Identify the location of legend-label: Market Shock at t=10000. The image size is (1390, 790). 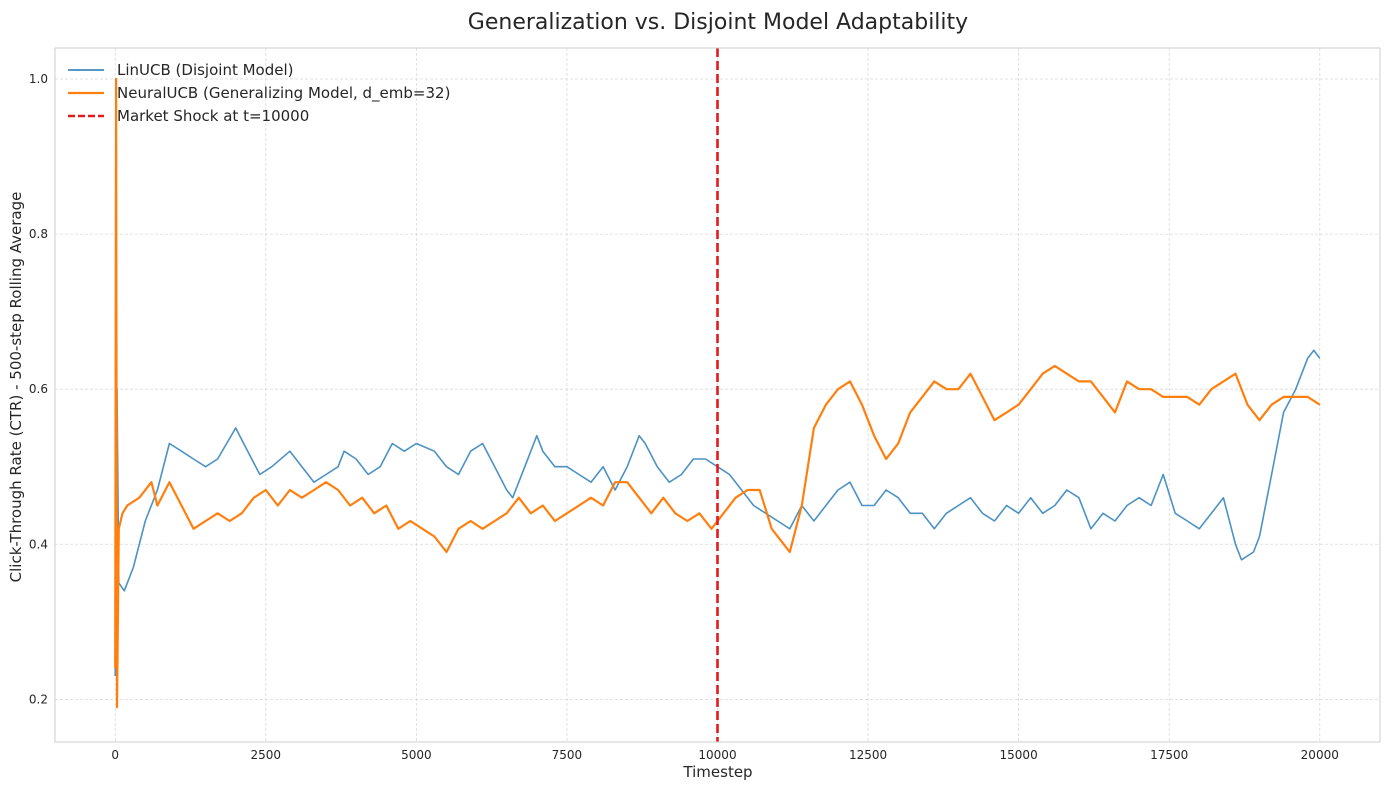
(213, 116).